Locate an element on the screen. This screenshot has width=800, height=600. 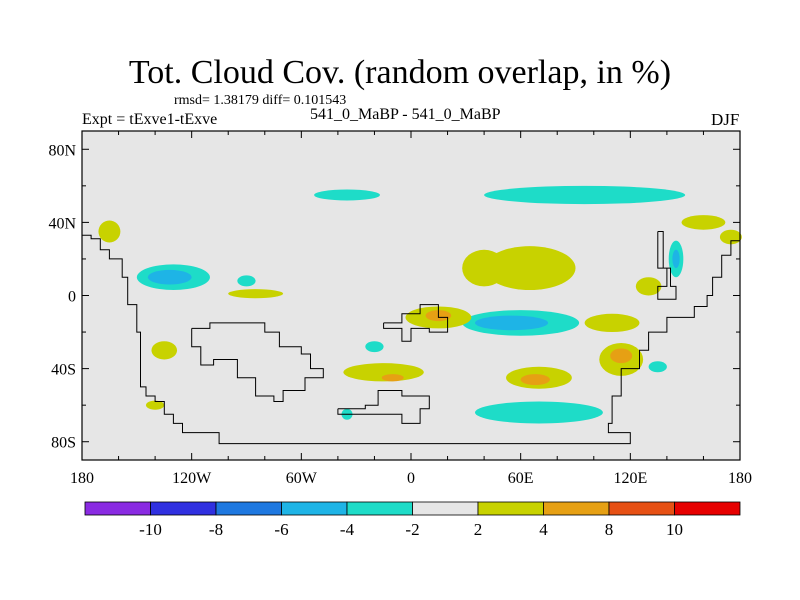
y-tick-label: 40N is located at coordinates (62, 223).